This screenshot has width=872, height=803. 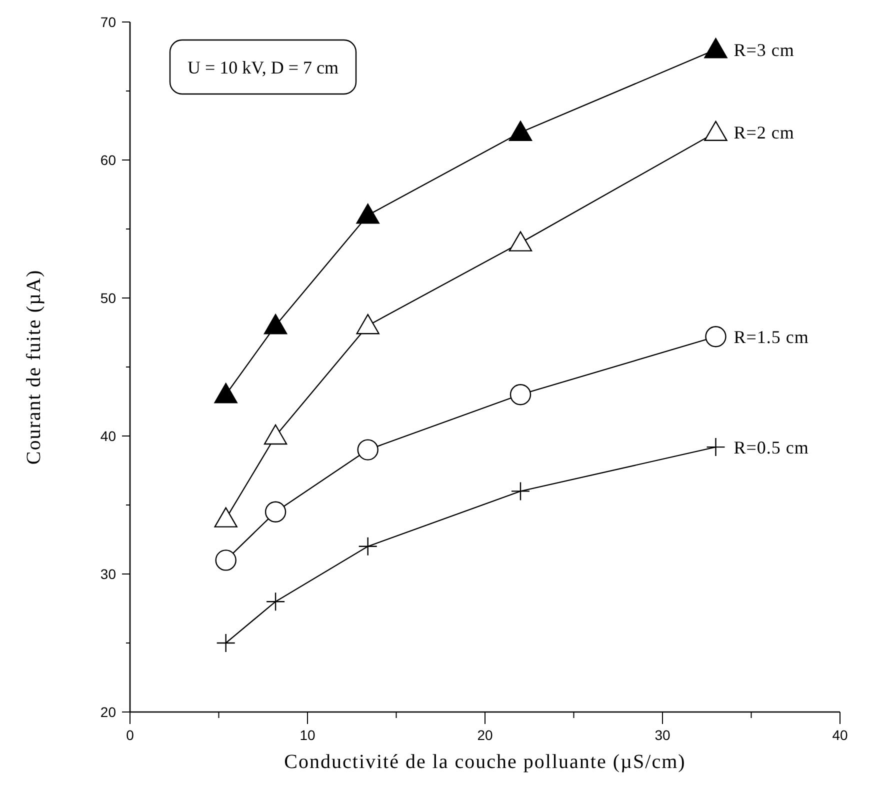 I want to click on x-tick-label: 30, so click(x=662, y=735).